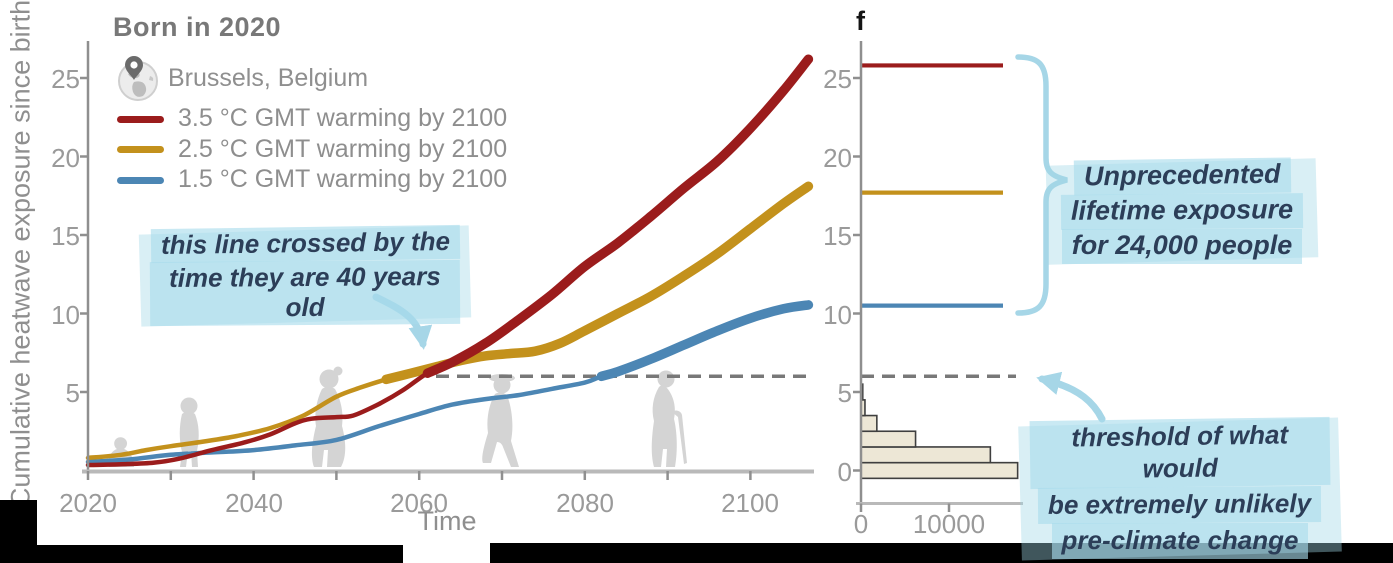  Describe the element at coordinates (1071, 397) in the screenshot. I see `threshold-arrow` at that location.